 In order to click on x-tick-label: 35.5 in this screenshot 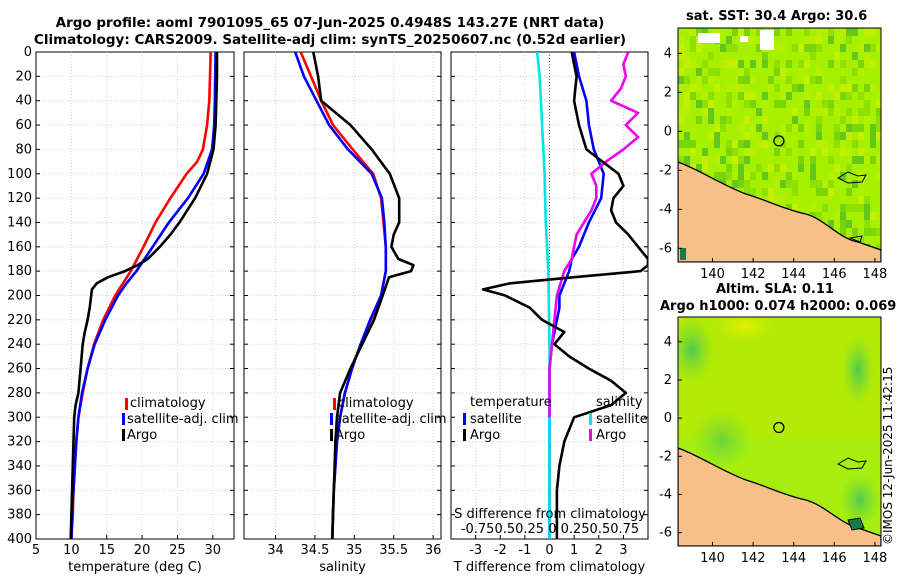, I will do `click(393, 550)`.